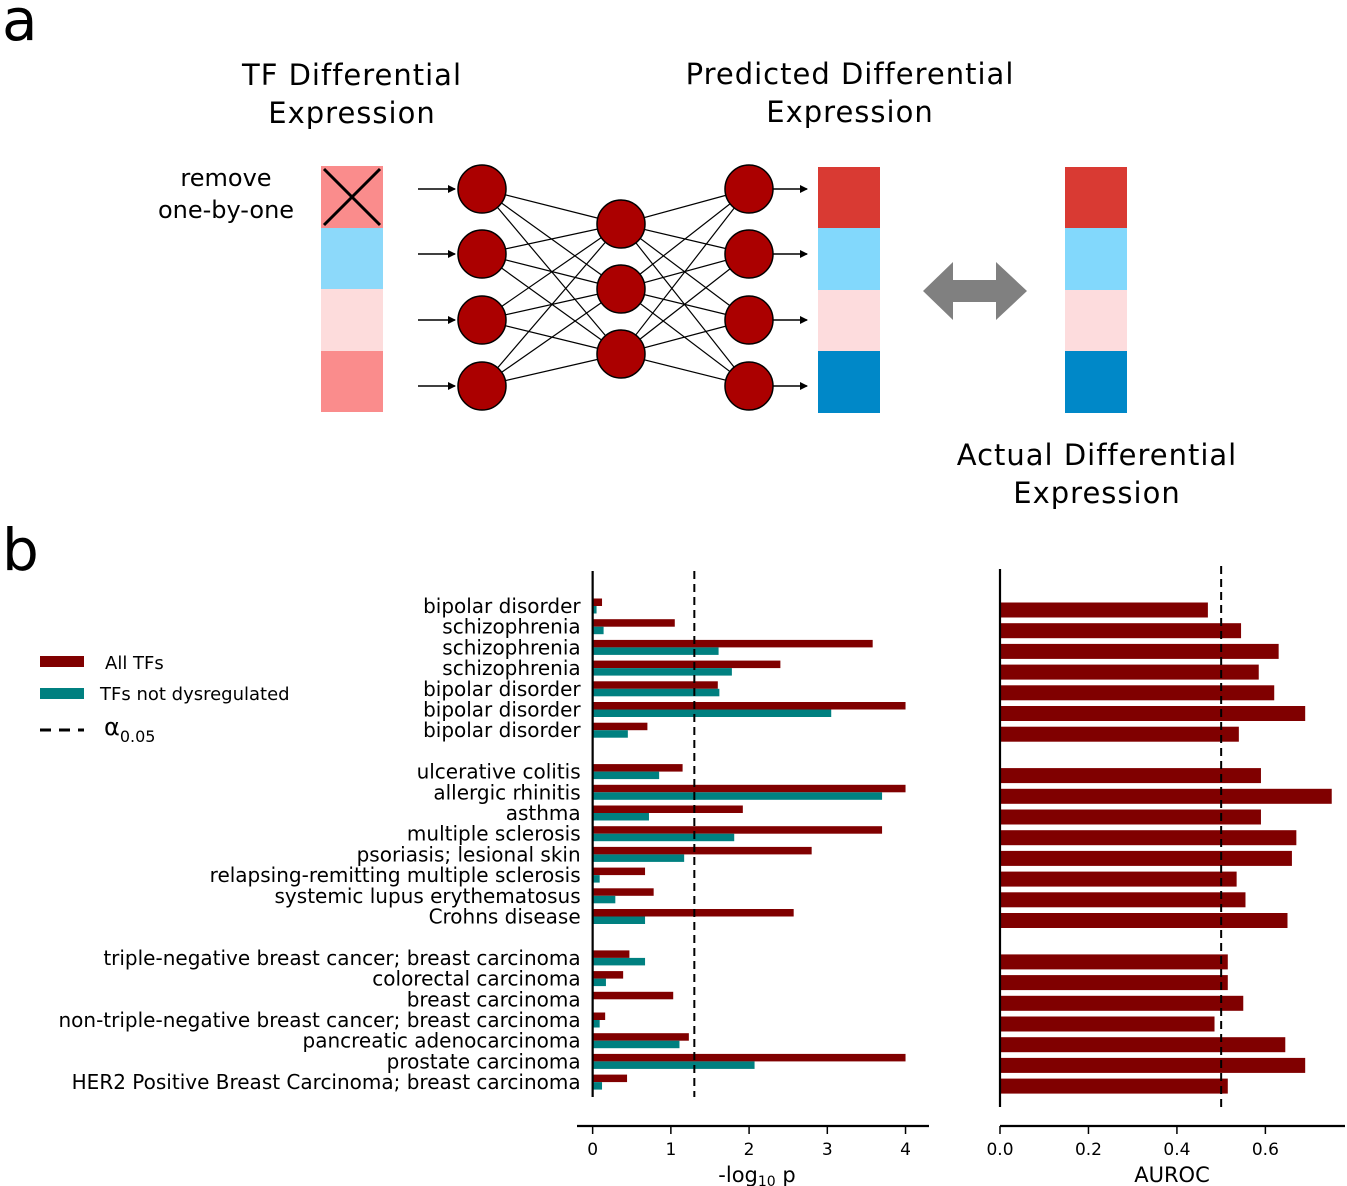 Image resolution: width=1347 pixels, height=1186 pixels. I want to click on legend-label-all-tfs: All TFs, so click(134, 663).